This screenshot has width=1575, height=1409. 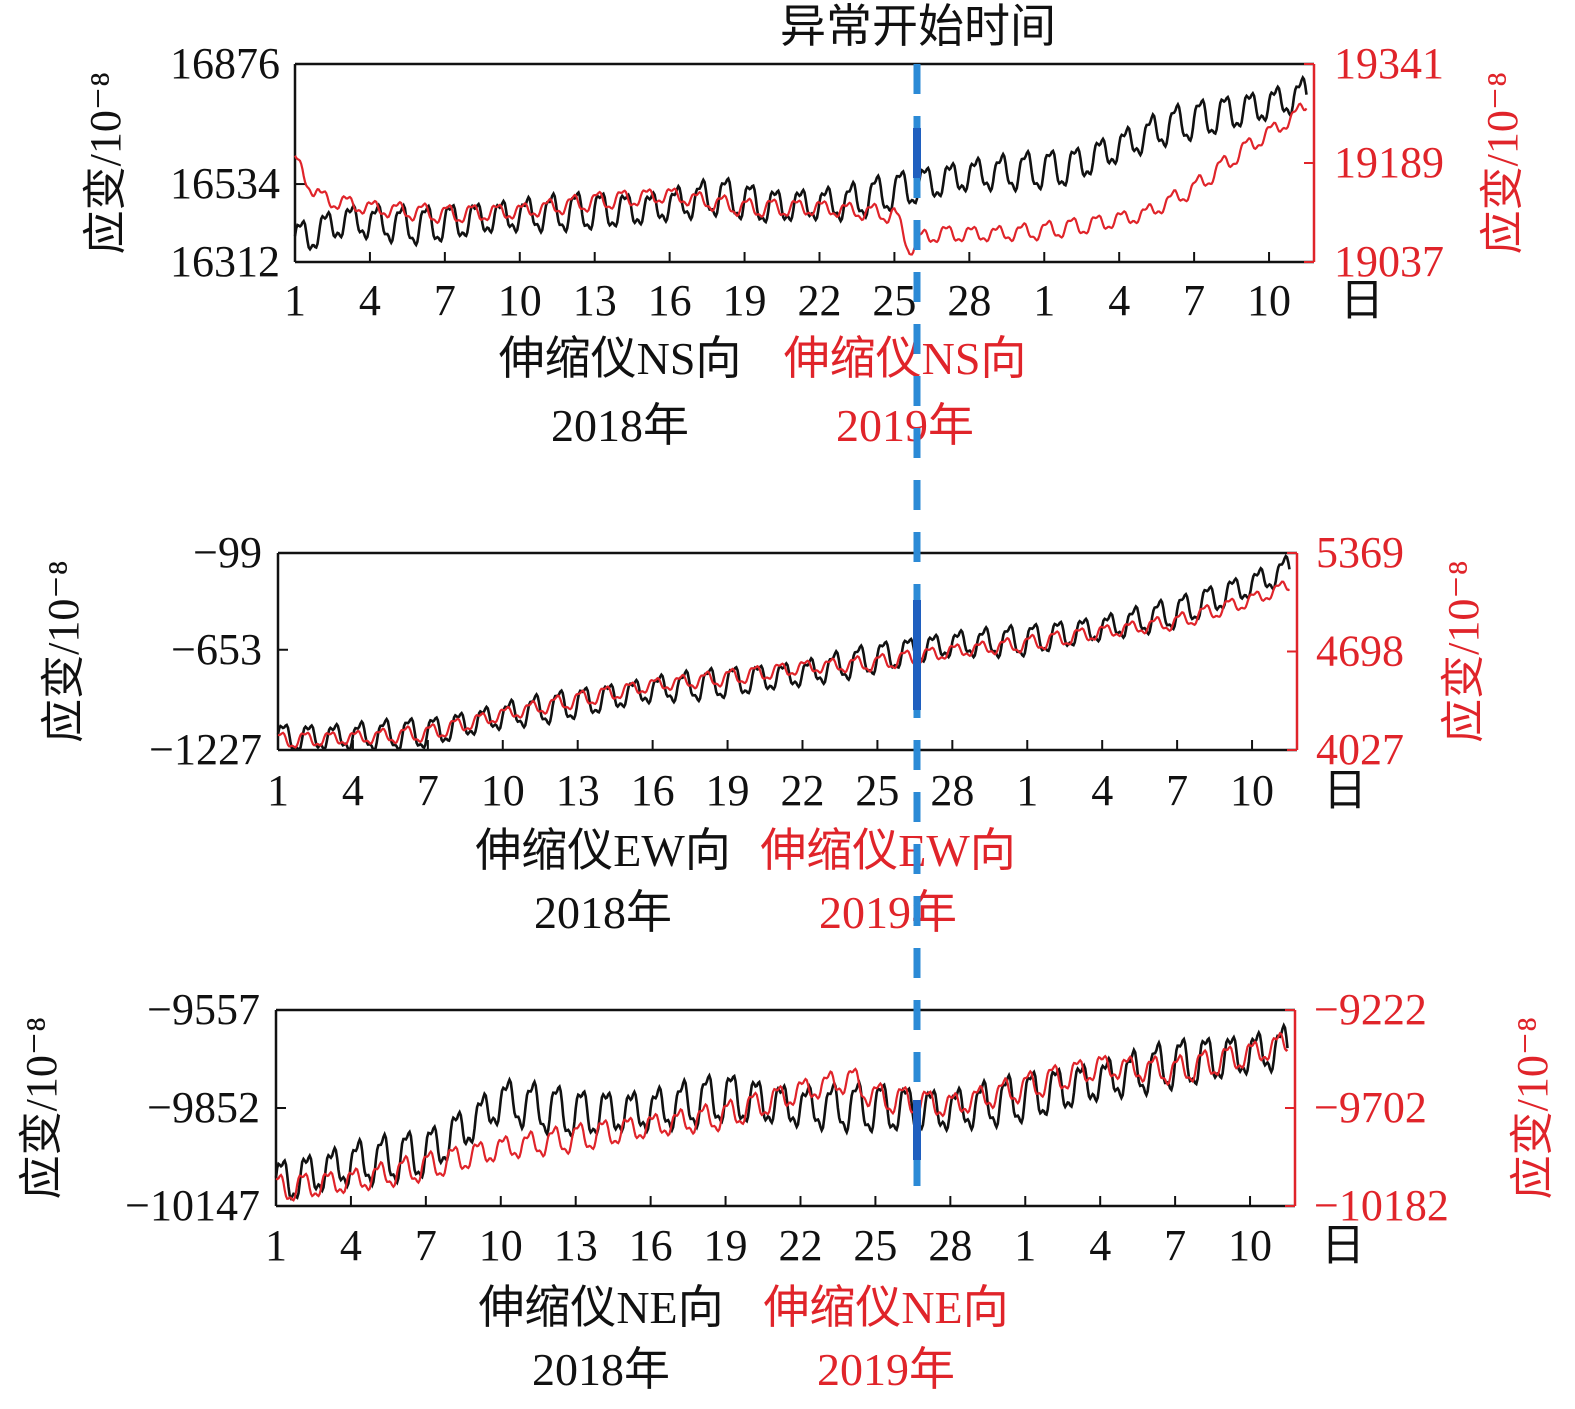 What do you see at coordinates (203, 1107) in the screenshot?
I see `left-y-tick-label: −9852` at bounding box center [203, 1107].